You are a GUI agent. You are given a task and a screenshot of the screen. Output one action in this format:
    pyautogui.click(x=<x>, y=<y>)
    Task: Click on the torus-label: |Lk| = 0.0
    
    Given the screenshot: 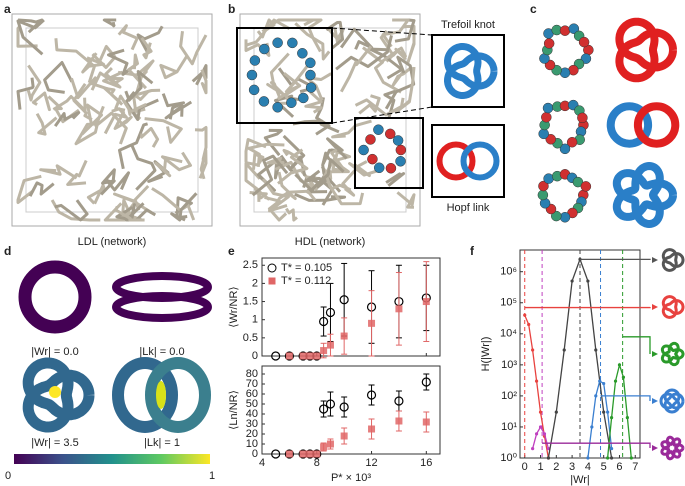 What is the action you would take?
    pyautogui.click(x=161, y=352)
    